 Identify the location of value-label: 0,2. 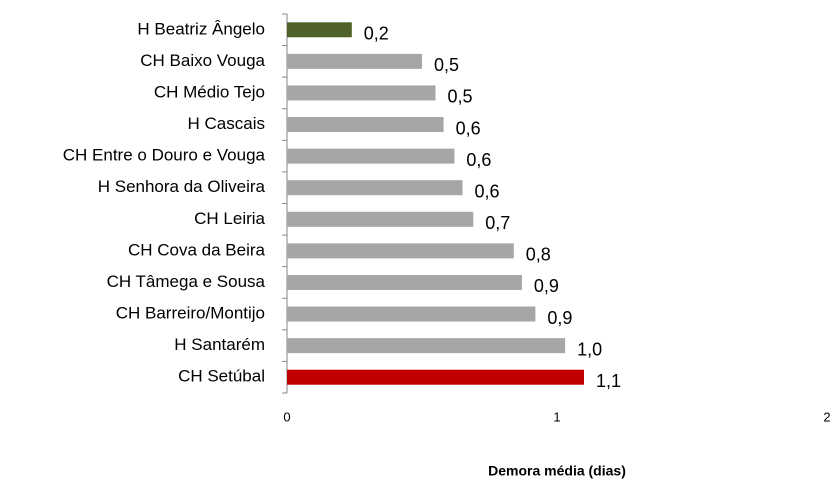
(376, 34).